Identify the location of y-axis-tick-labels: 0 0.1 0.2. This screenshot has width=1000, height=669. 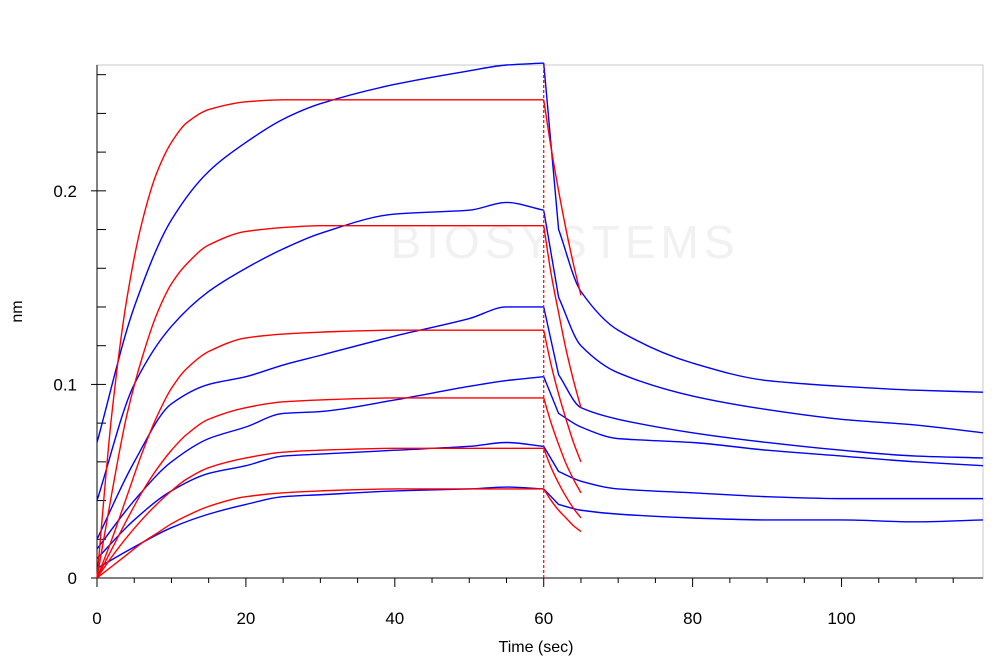
(65, 385).